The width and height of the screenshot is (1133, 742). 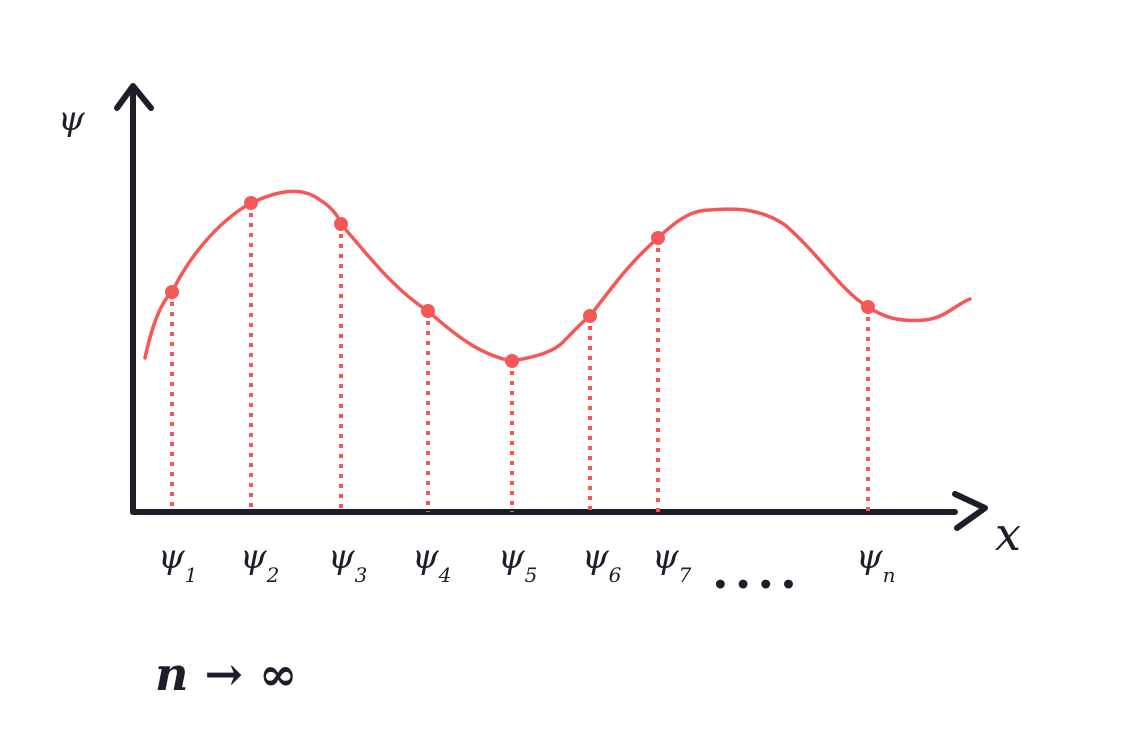 I want to click on point-label: ψ5, so click(x=517, y=562).